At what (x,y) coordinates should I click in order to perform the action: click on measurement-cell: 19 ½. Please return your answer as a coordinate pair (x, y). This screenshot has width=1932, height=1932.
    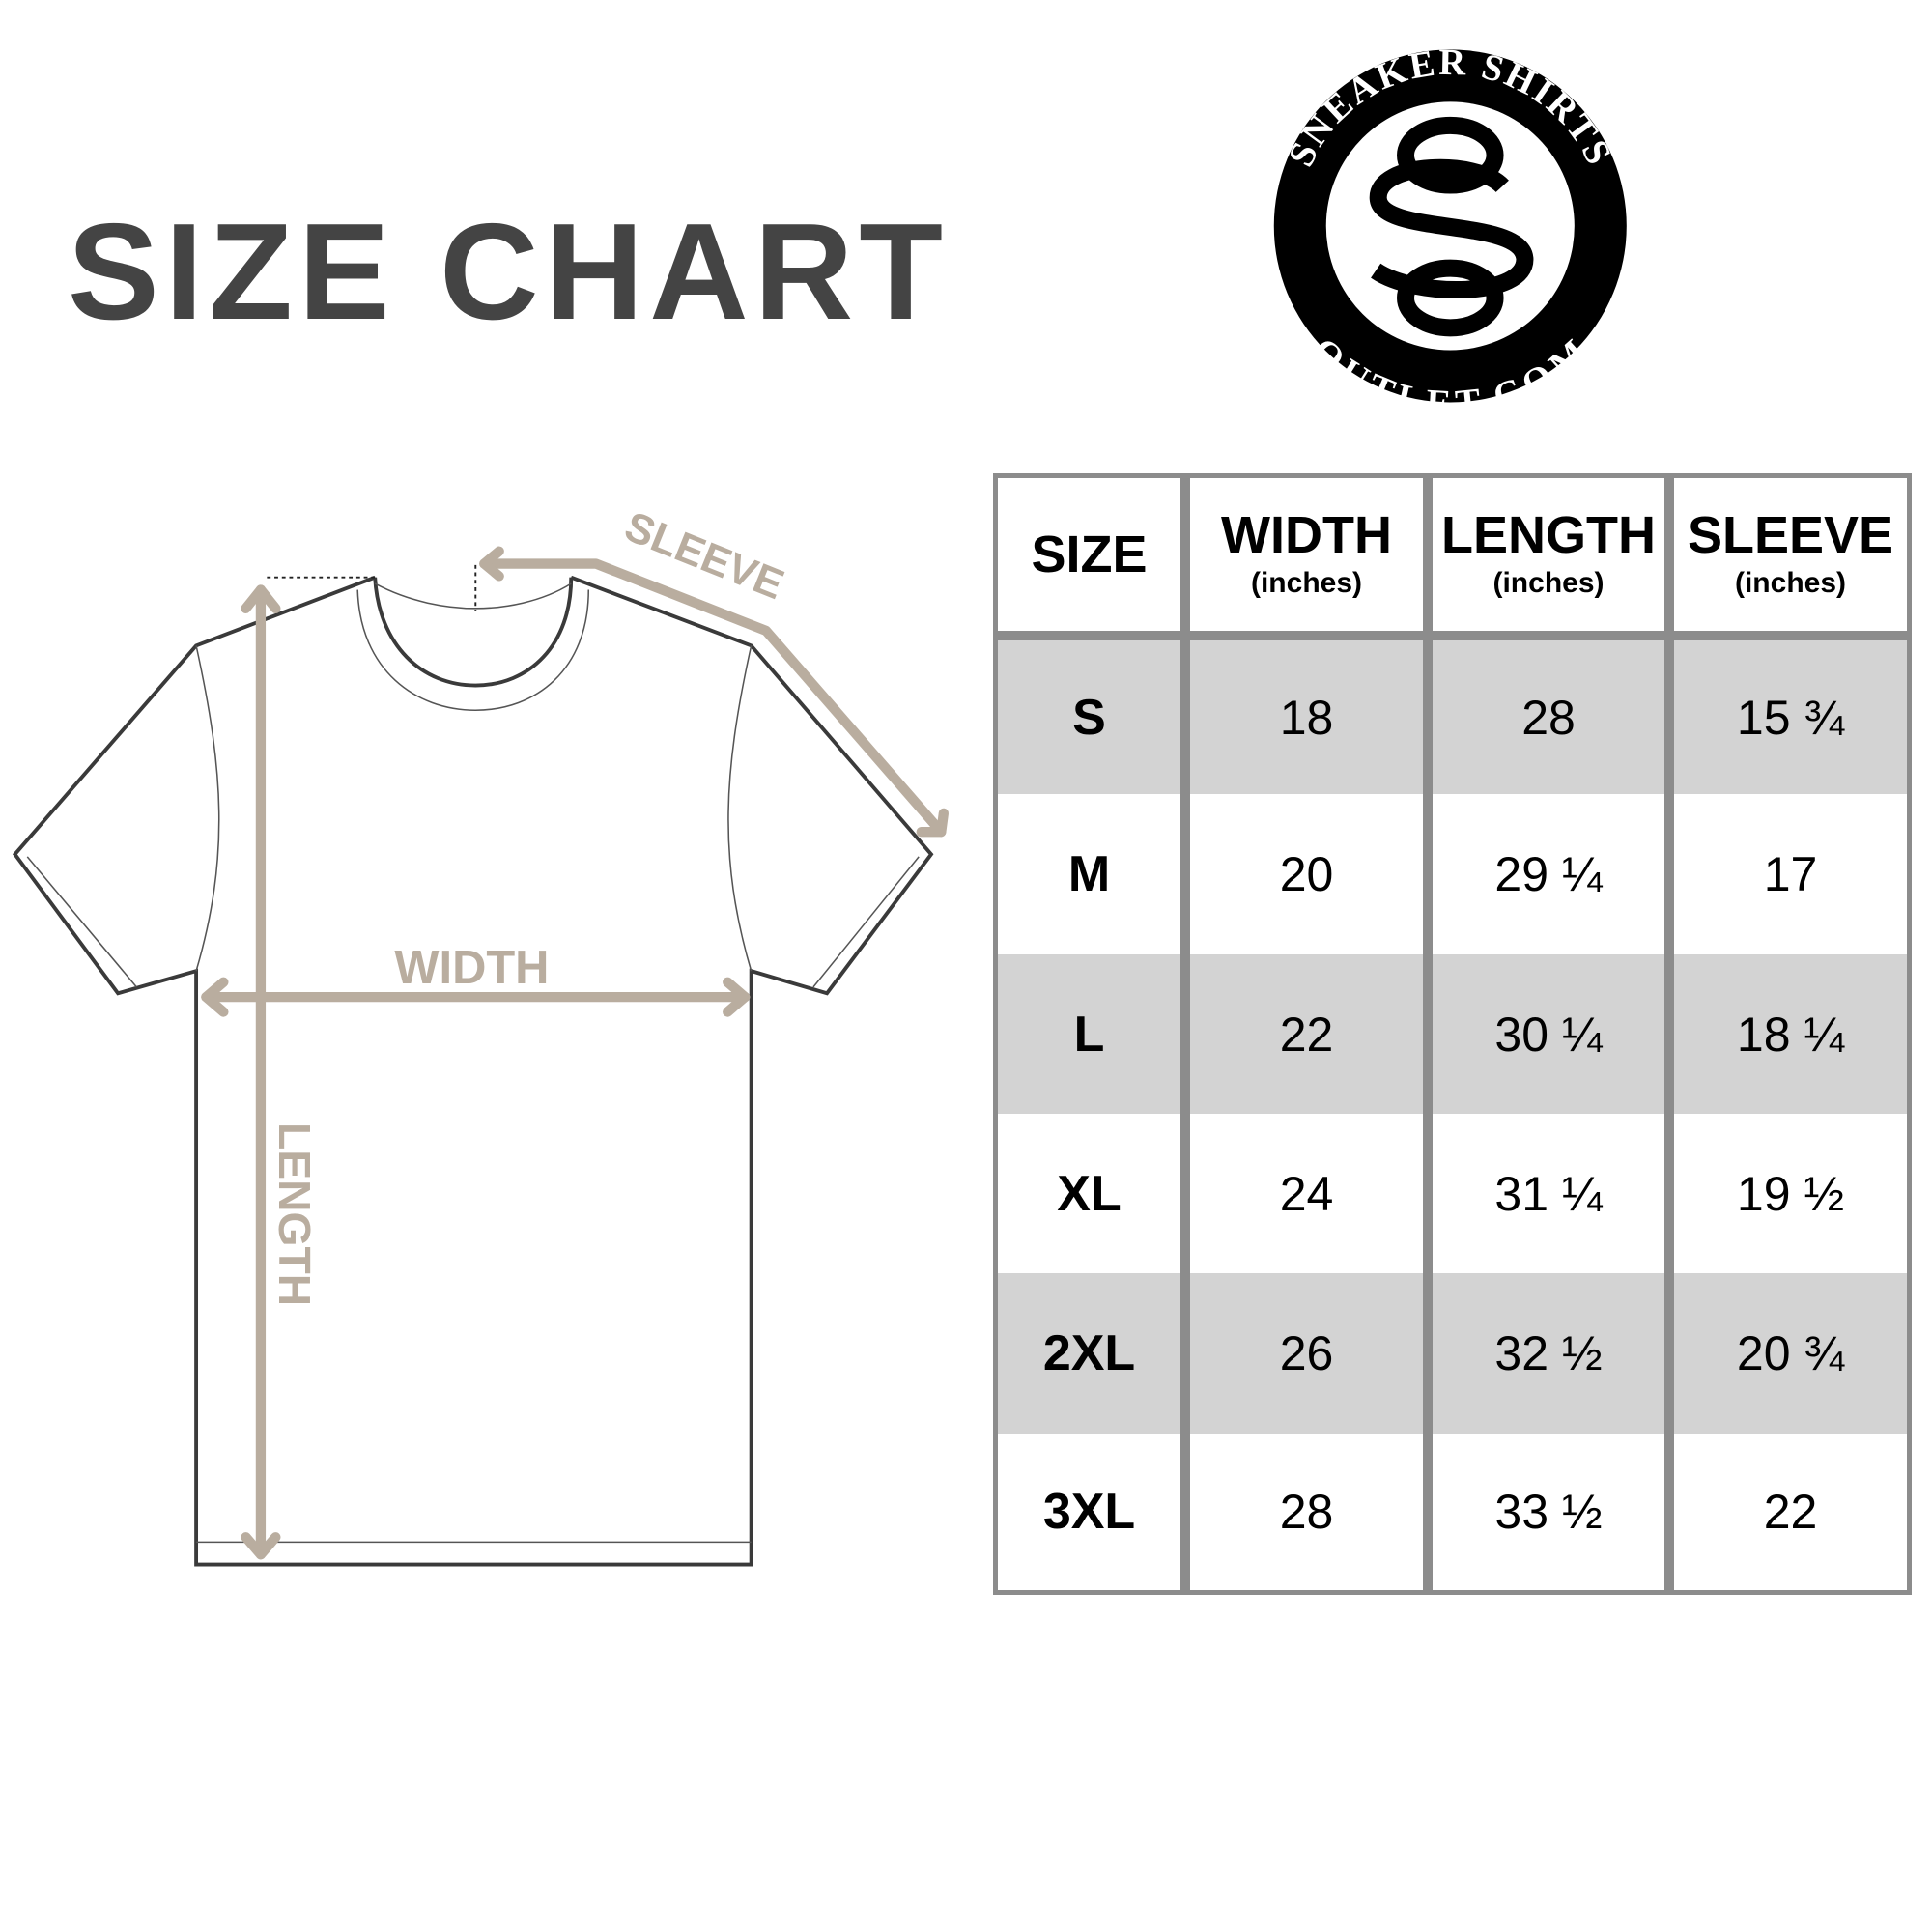
    Looking at the image, I should click on (1790, 1193).